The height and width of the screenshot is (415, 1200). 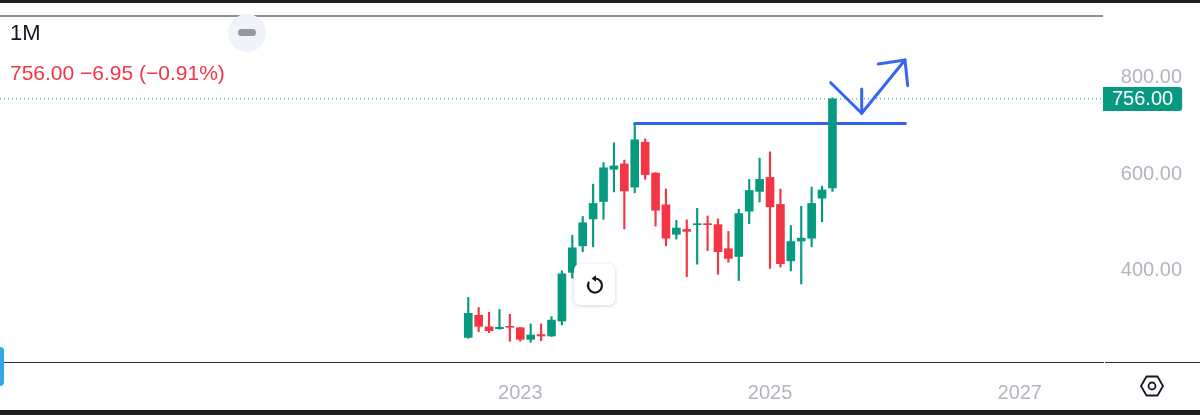 What do you see at coordinates (1151, 76) in the screenshot?
I see `y-tick-label: 800.00` at bounding box center [1151, 76].